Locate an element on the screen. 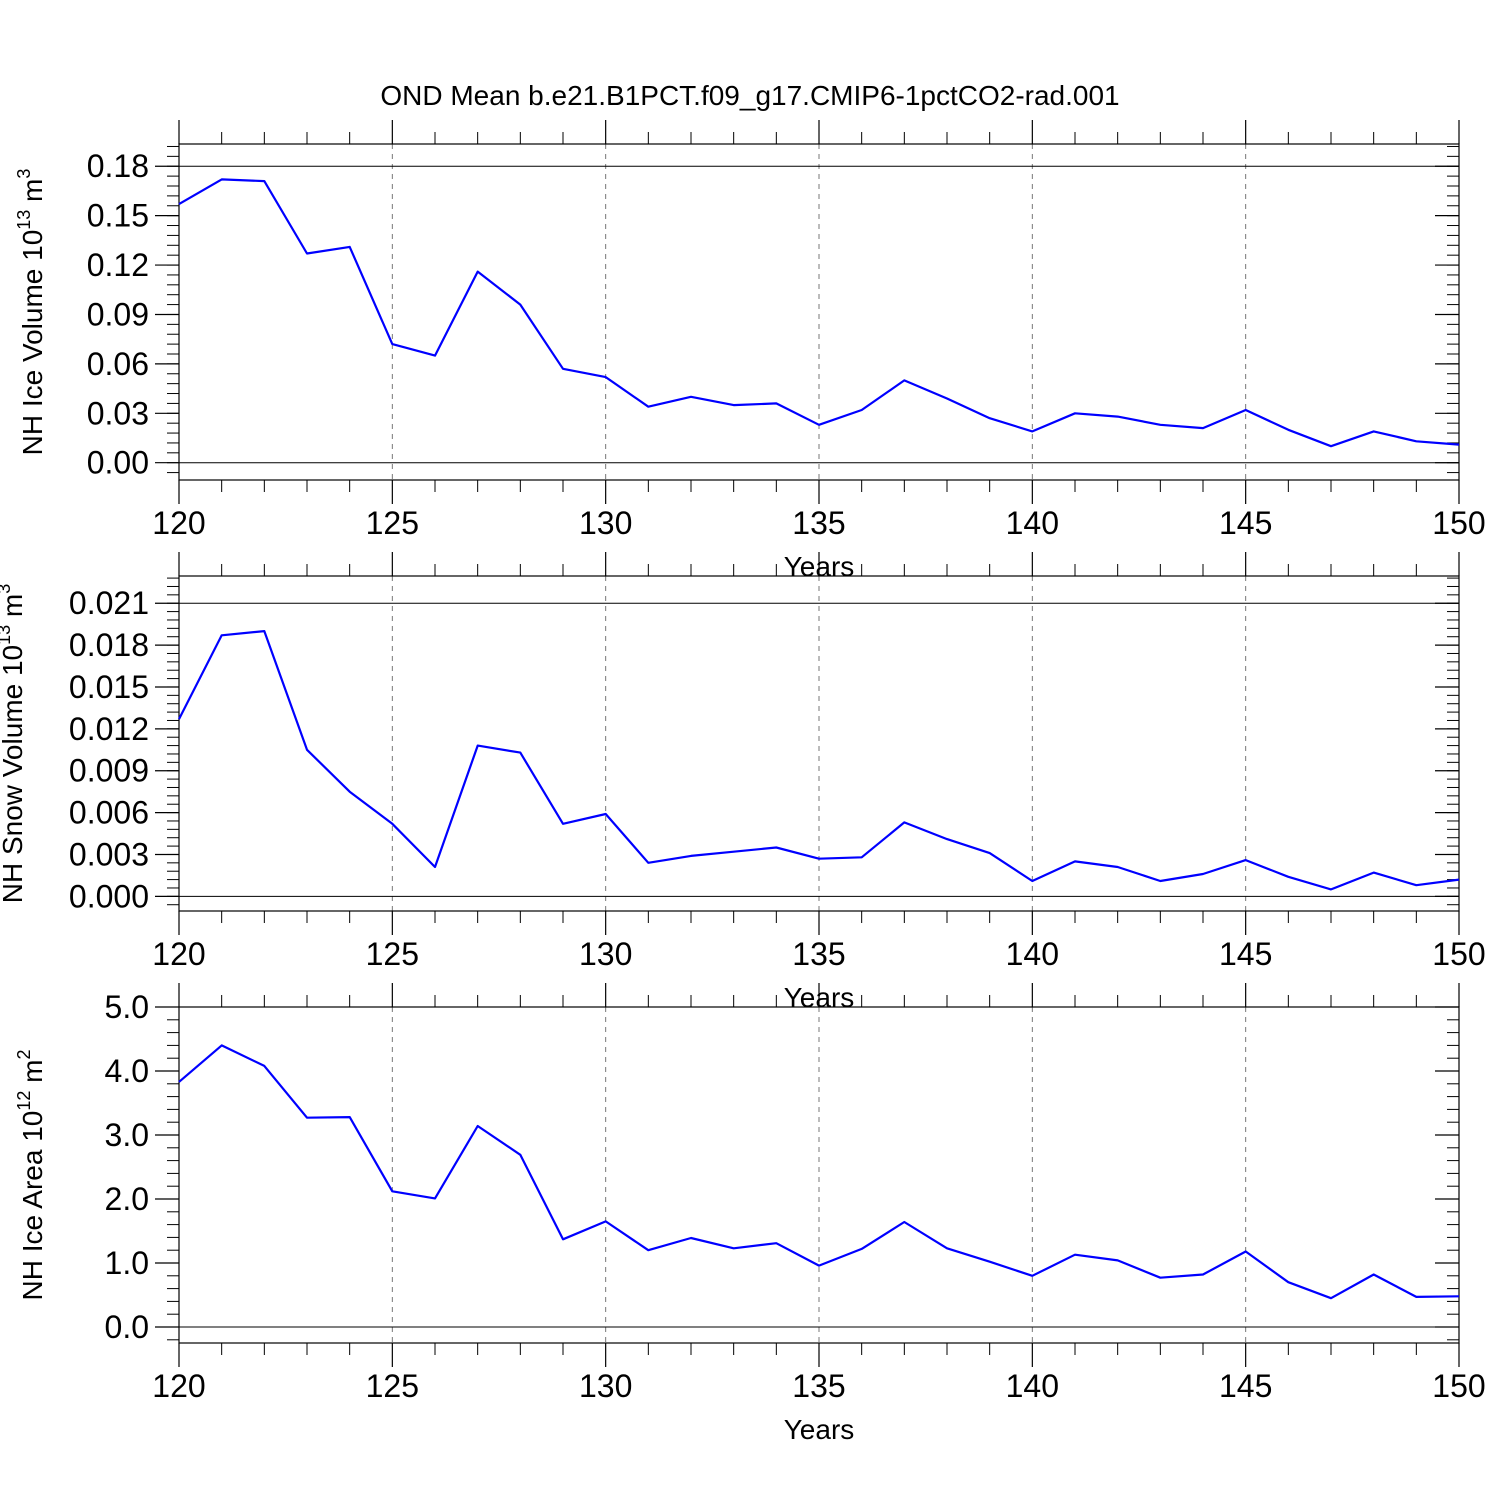 The height and width of the screenshot is (1505, 1500). y-tick-label: 0.003 is located at coordinates (109, 854).